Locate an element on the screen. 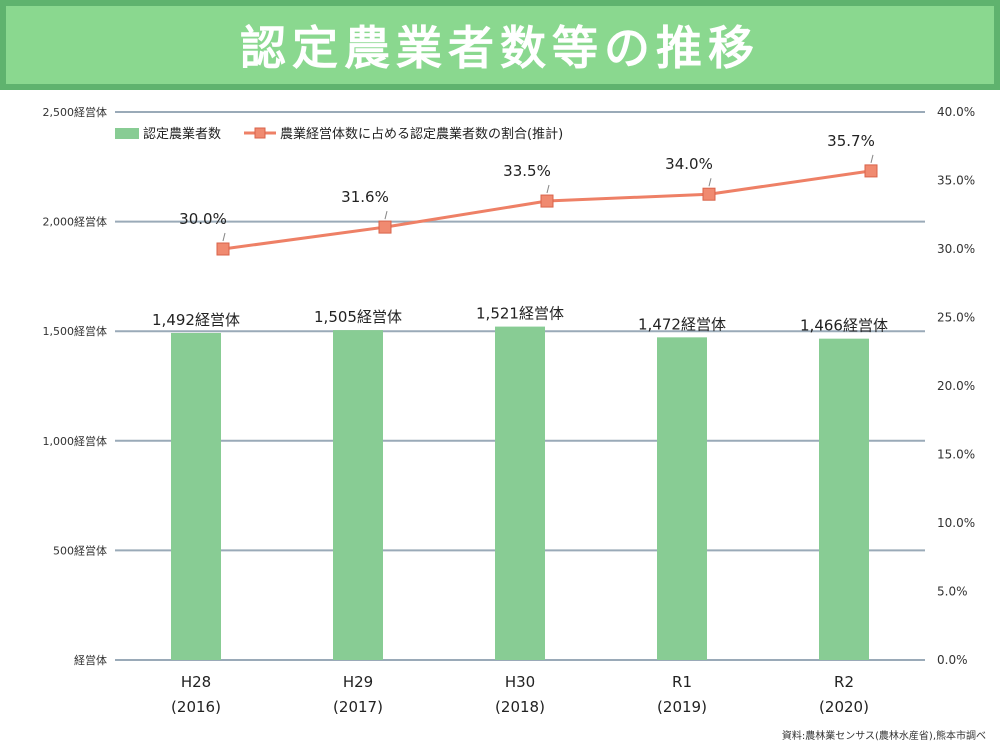 This screenshot has height=750, width=1000. x-tick-label: H30 is located at coordinates (520, 682).